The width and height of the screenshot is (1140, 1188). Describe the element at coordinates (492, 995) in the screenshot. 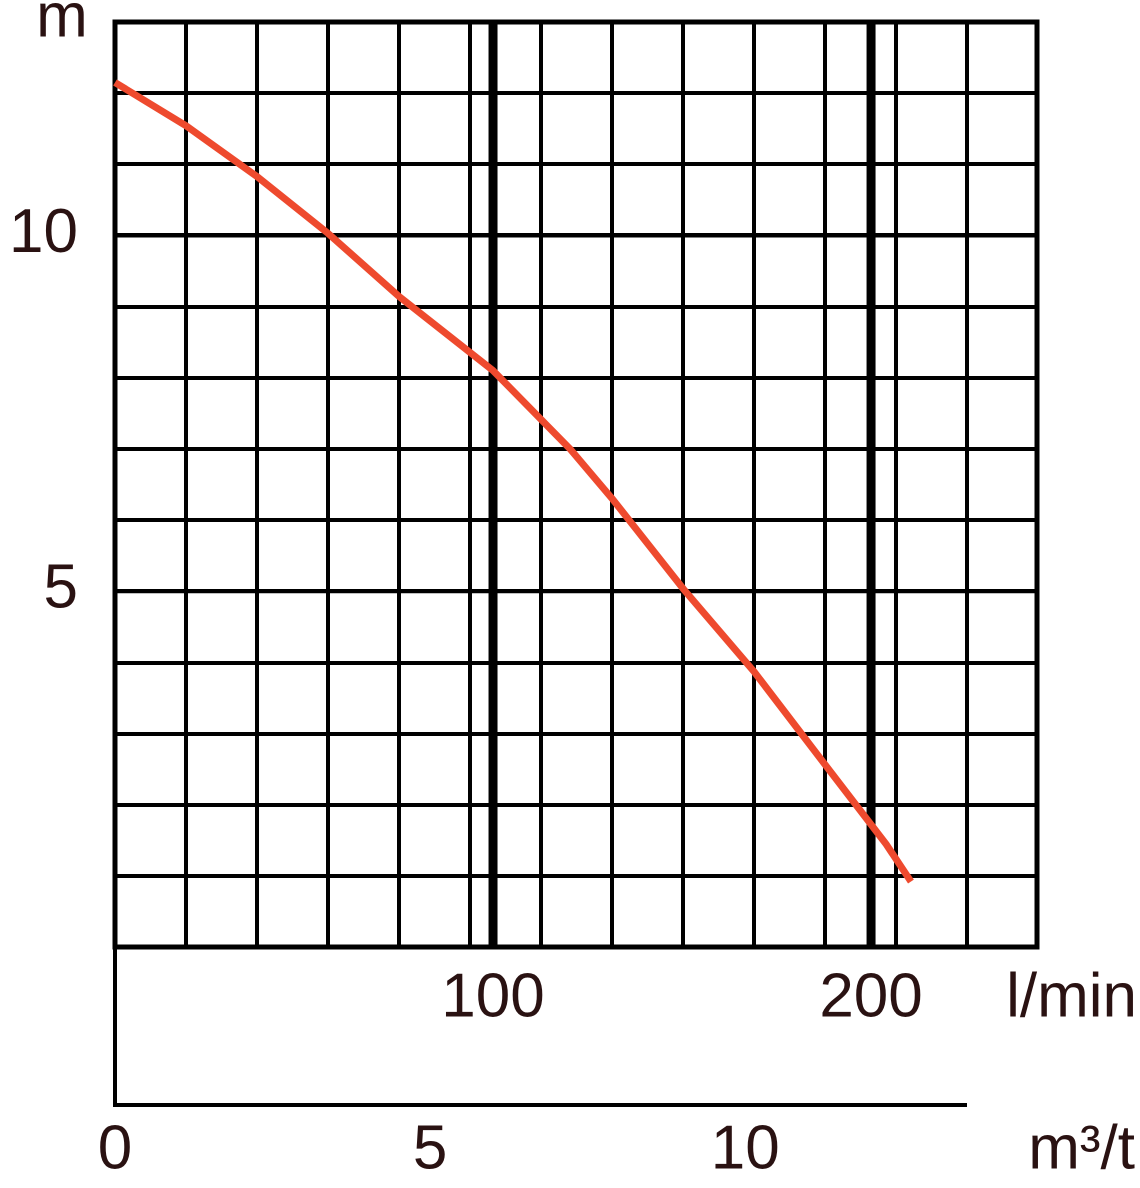

I see `x2-tick-label: 100` at that location.